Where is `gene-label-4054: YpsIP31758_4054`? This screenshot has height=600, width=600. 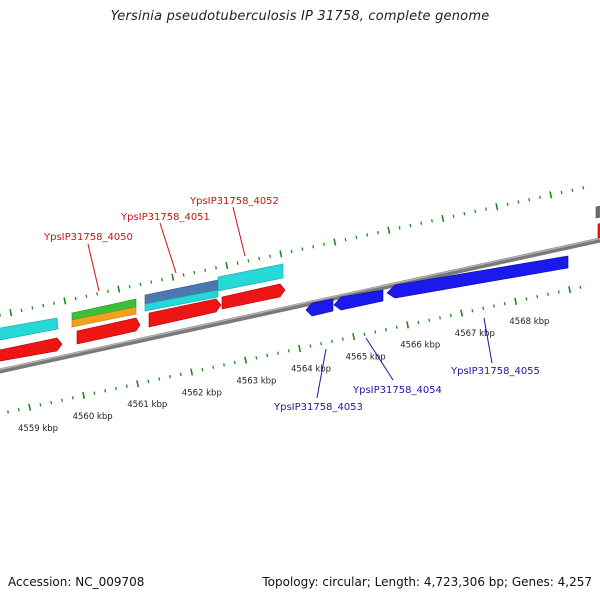
gene-label-4054: YpsIP31758_4054 is located at coordinates (397, 390).